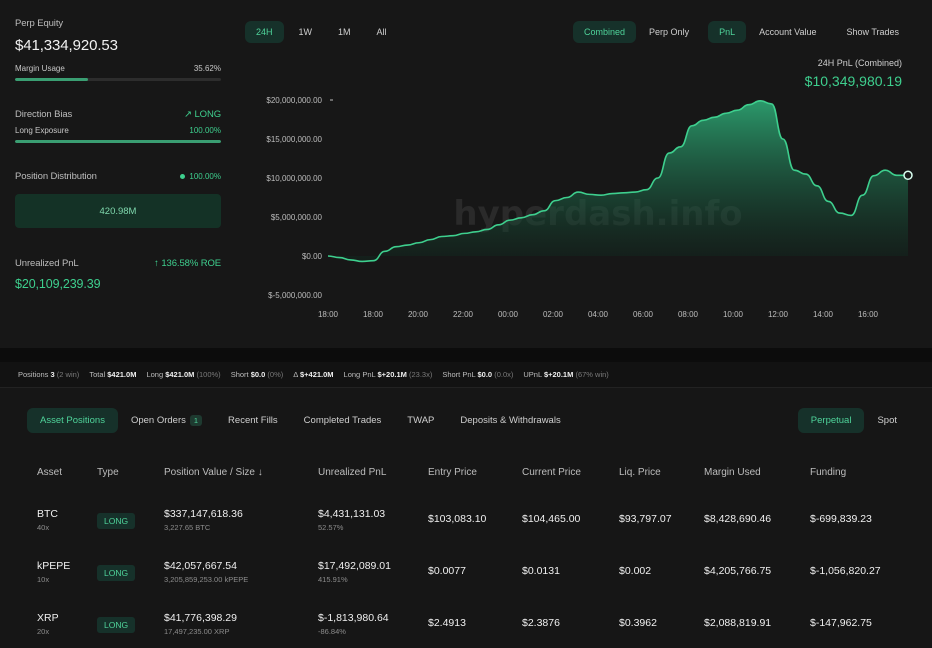  Describe the element at coordinates (738, 571) in the screenshot. I see `margin-used: $4,205,766.75` at that location.